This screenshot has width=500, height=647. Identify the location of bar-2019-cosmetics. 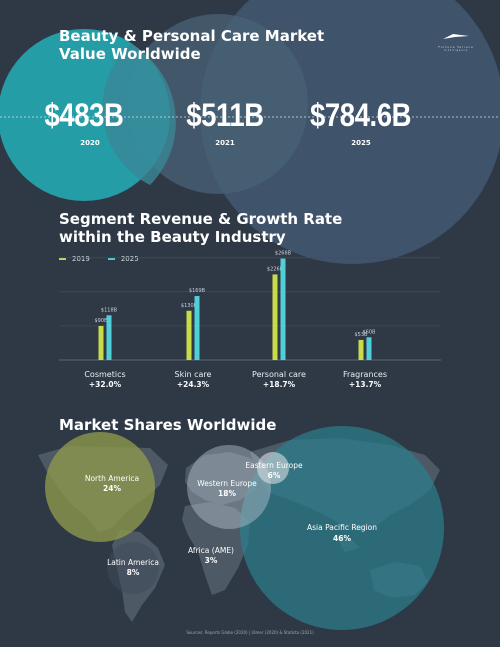
(101, 342).